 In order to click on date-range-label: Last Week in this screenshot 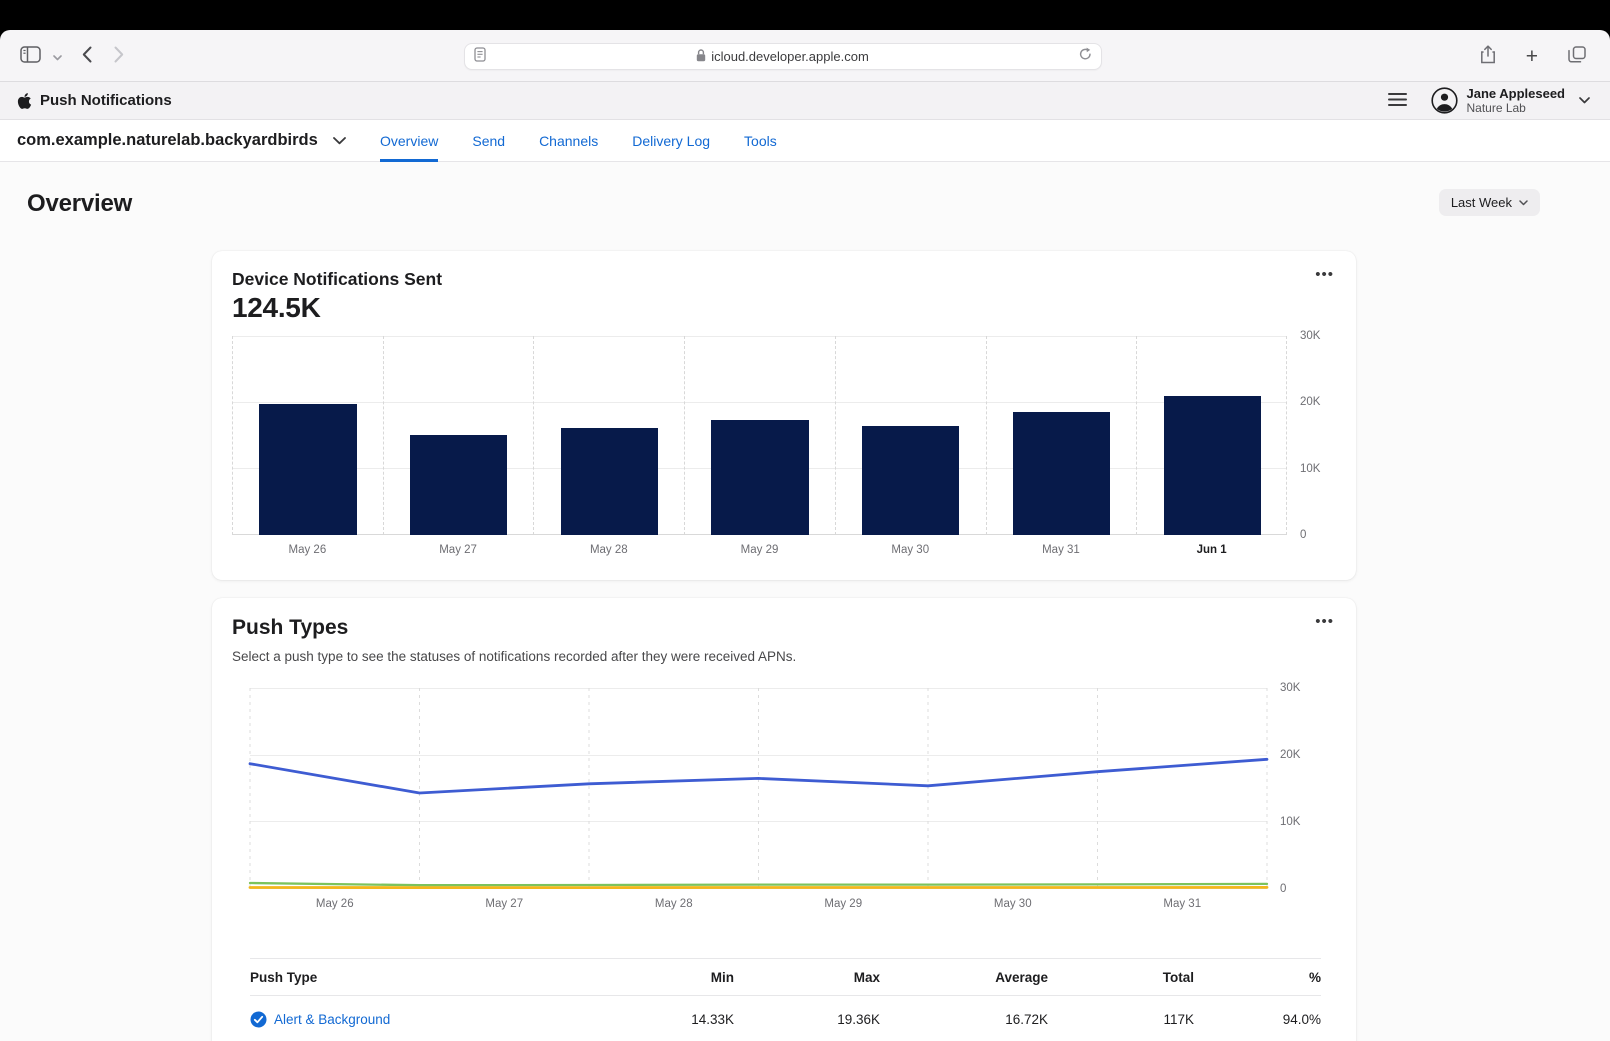, I will do `click(1481, 202)`.